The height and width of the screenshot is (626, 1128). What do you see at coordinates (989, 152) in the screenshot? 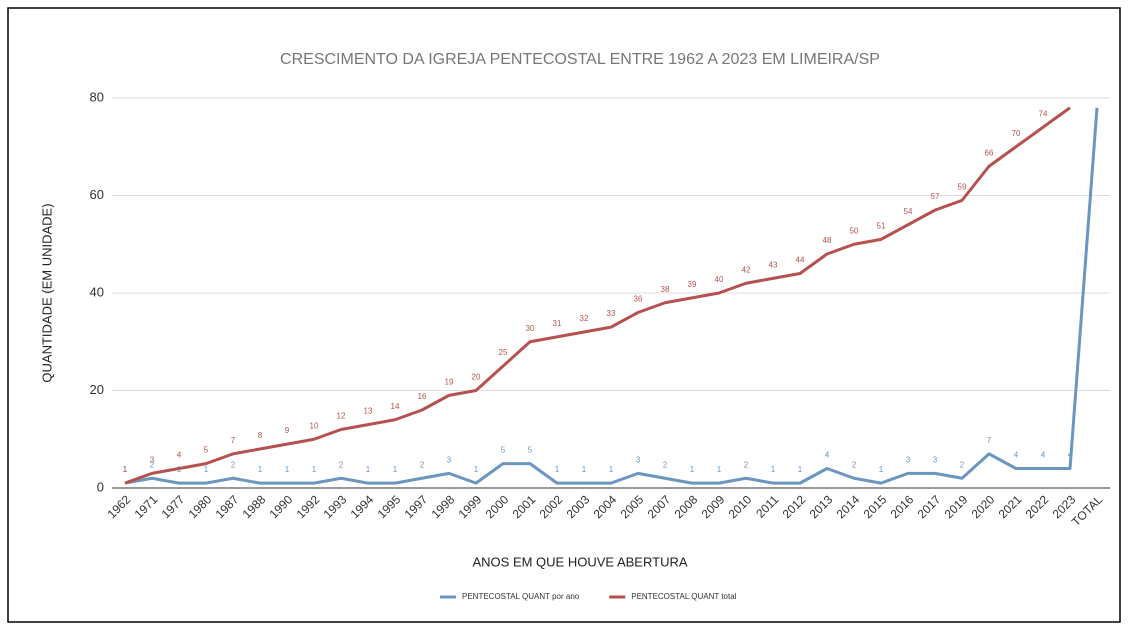
I see `data-label: 66` at bounding box center [989, 152].